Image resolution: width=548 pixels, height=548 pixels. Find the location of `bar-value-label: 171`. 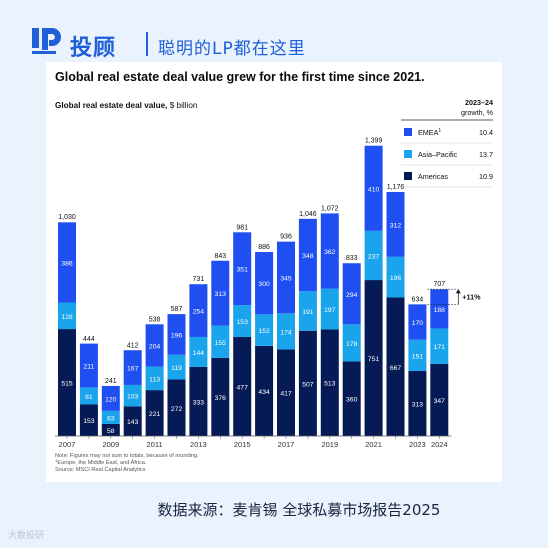

bar-value-label: 171 is located at coordinates (440, 347).